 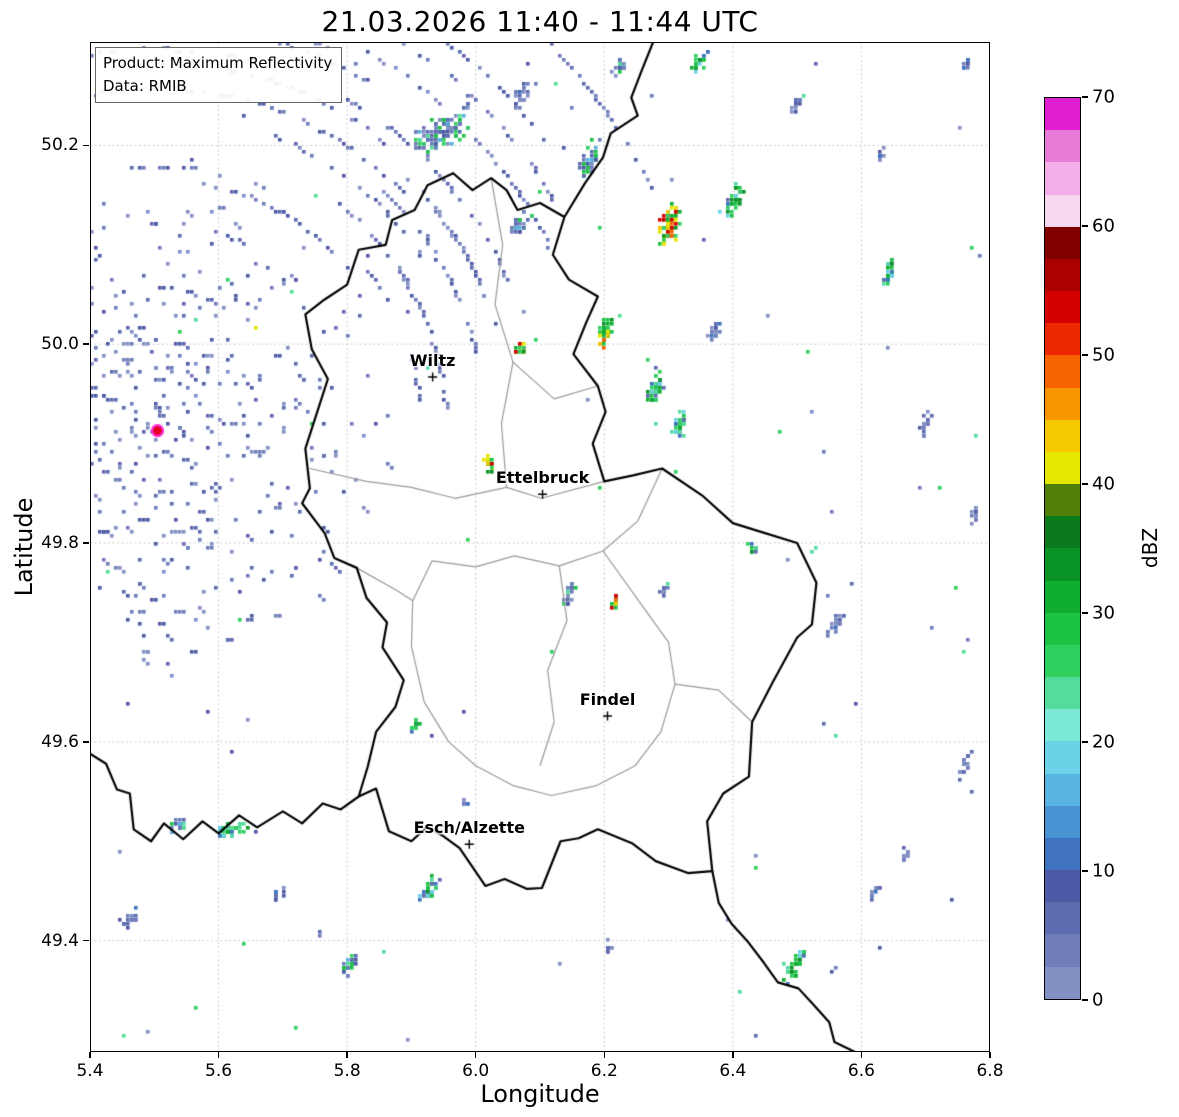 I want to click on y-tick-label: 50.0, so click(x=60, y=344).